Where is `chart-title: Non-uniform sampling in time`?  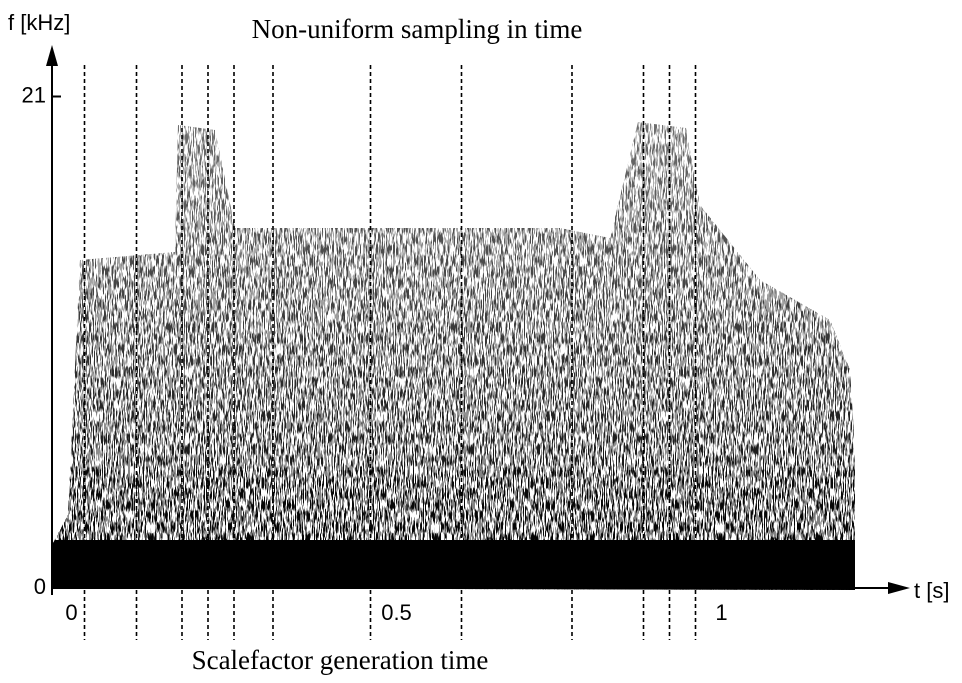
chart-title: Non-uniform sampling in time is located at coordinates (417, 29).